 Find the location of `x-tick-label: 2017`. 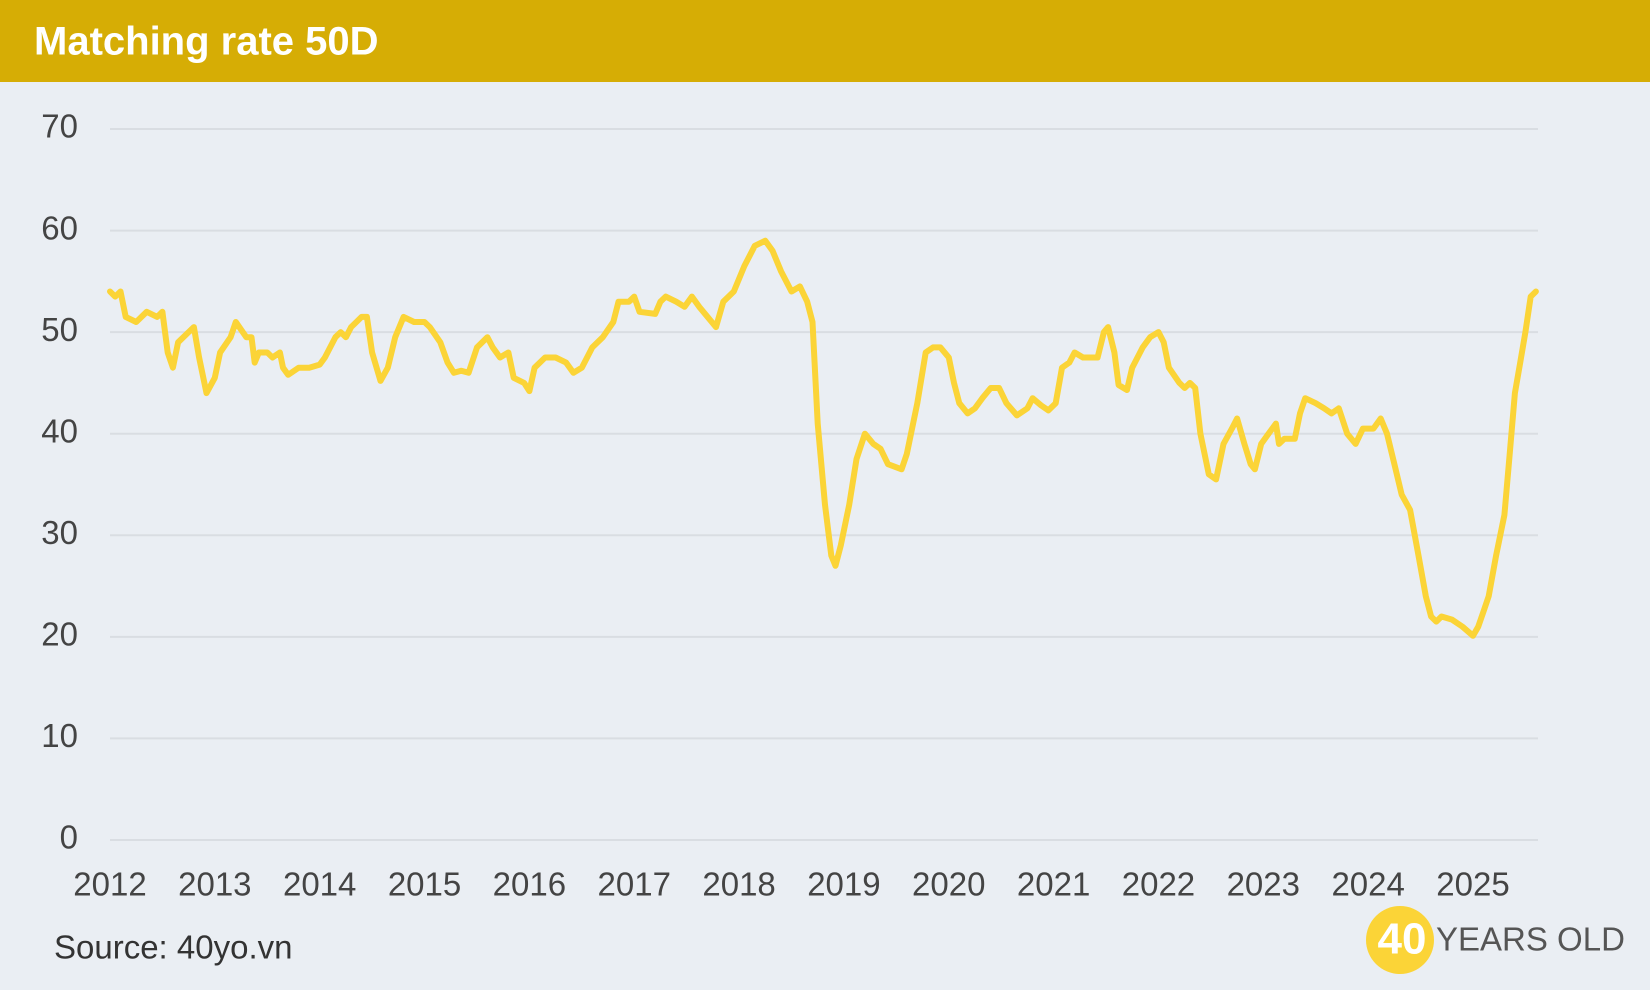

x-tick-label: 2017 is located at coordinates (634, 884).